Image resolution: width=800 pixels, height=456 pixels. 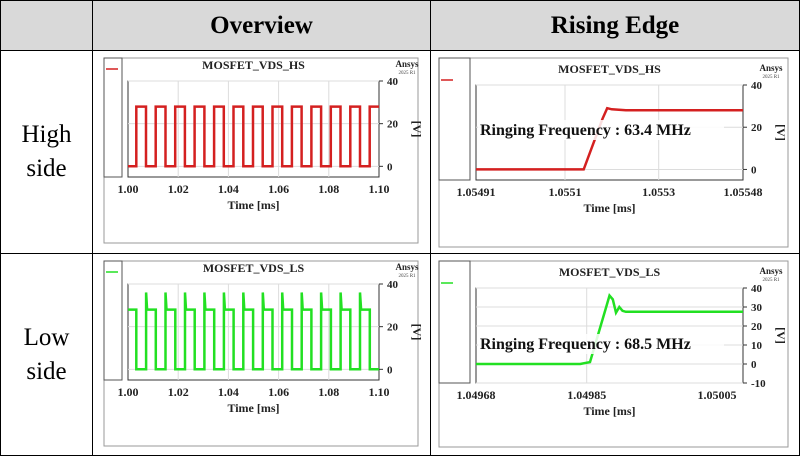 I want to click on column-header-rising-edge: Rising Edge, so click(x=615, y=26).